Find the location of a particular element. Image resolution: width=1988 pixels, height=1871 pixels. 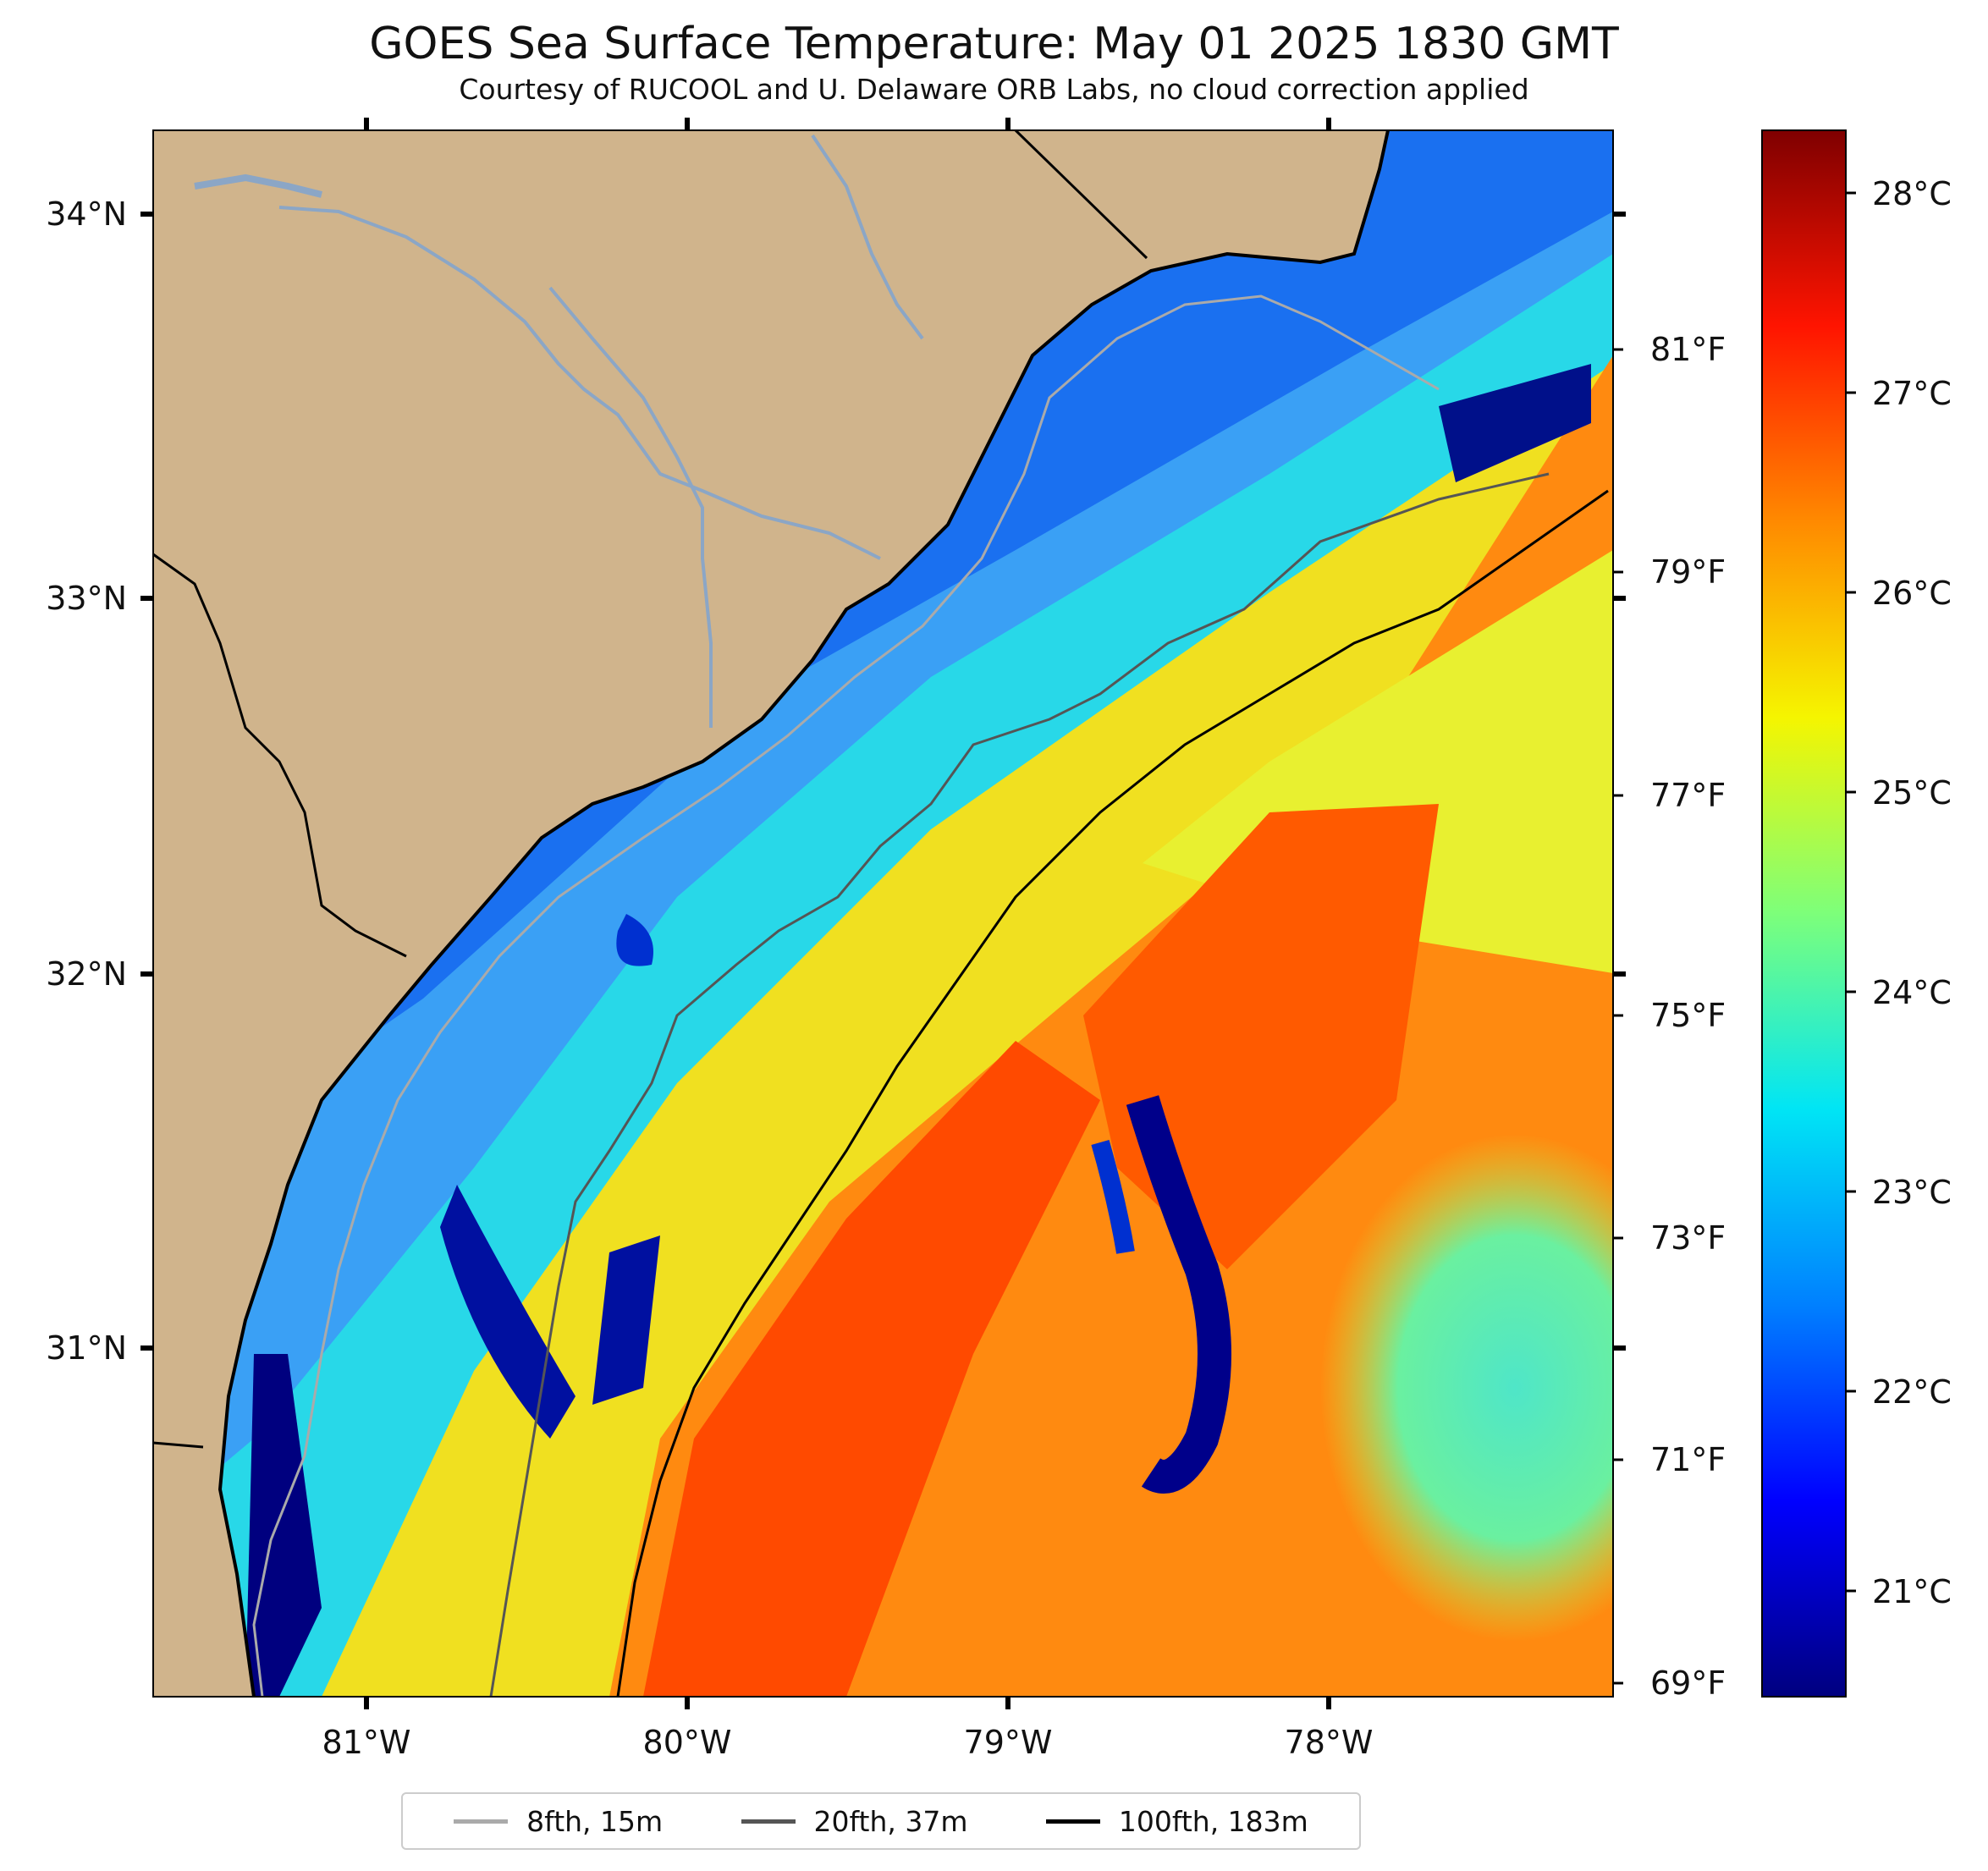

legend-label-8fth: 8fth, 15m is located at coordinates (595, 1821).